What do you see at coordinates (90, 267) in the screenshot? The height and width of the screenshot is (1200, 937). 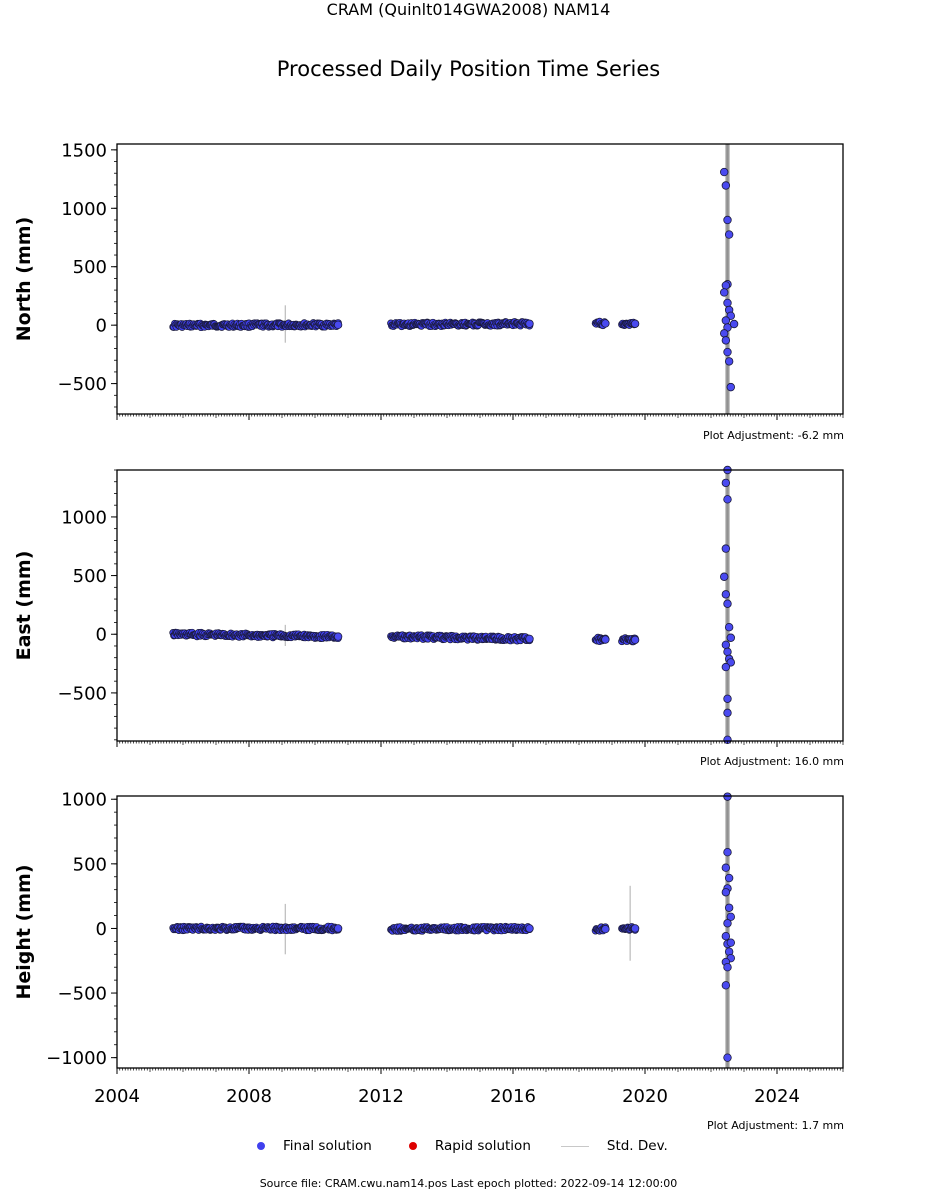 I see `north-y-tick-label: 500` at bounding box center [90, 267].